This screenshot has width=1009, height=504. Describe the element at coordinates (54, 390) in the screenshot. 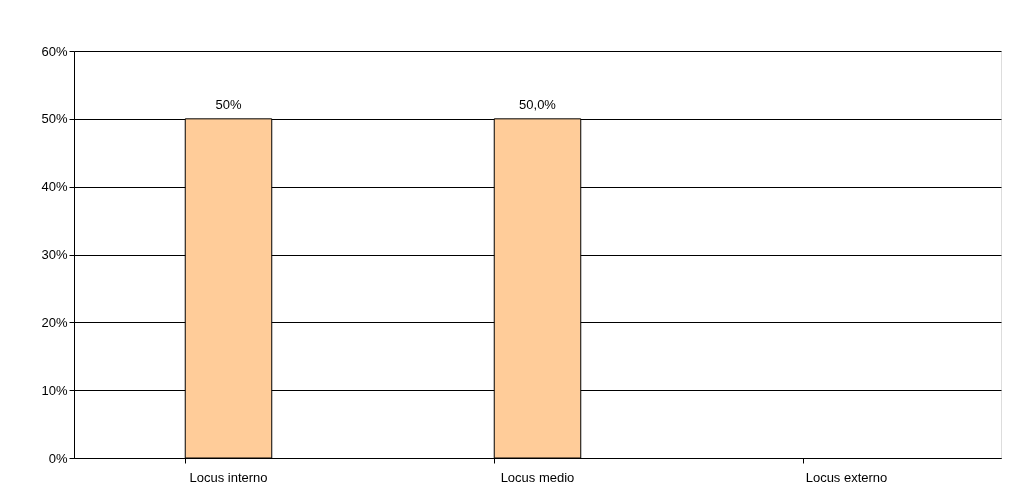

I see `y-tick-label: 10%` at that location.